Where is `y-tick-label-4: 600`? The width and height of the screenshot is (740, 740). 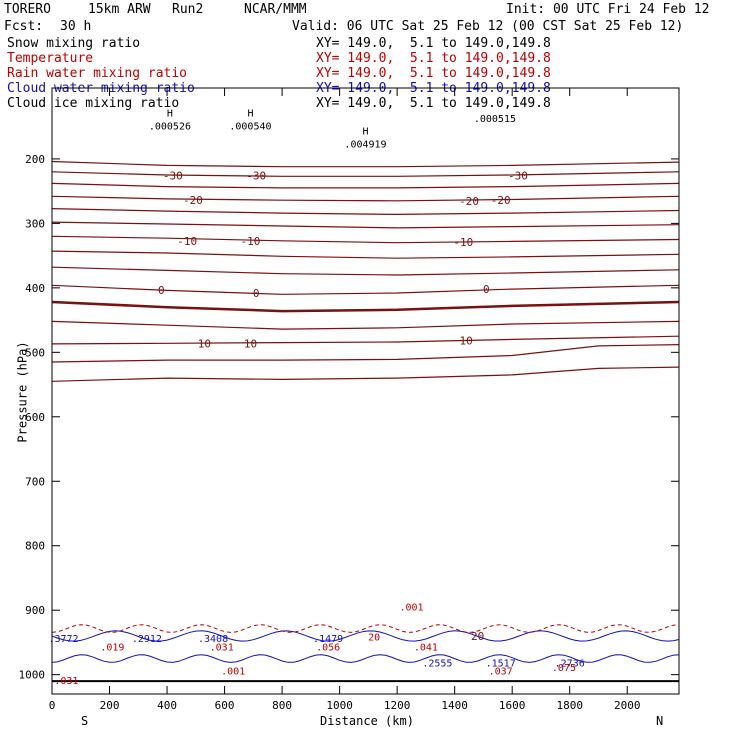
y-tick-label-4: 600 is located at coordinates (35, 417).